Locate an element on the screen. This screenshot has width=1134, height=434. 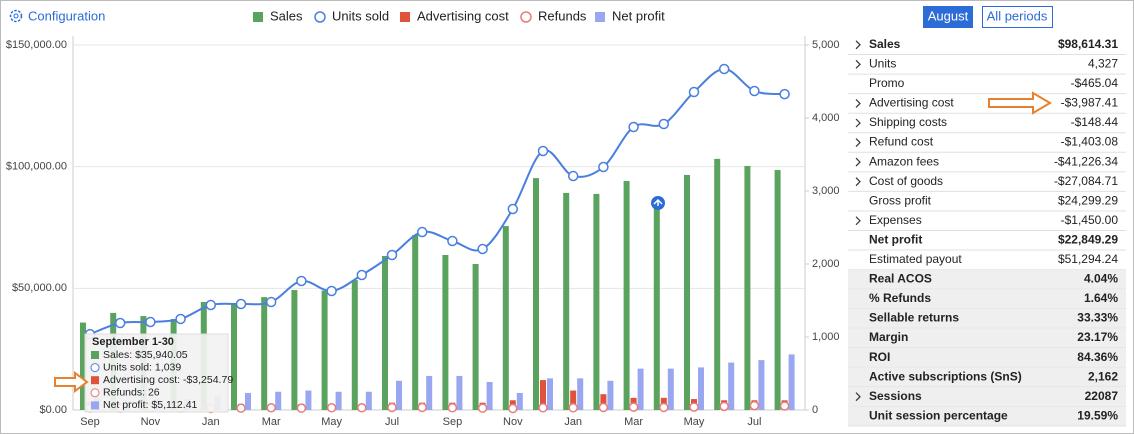
row-value: 4,327 is located at coordinates (1103, 64).